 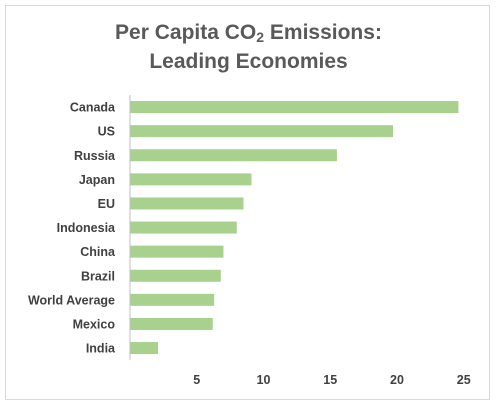 I want to click on bar-china, so click(x=177, y=251).